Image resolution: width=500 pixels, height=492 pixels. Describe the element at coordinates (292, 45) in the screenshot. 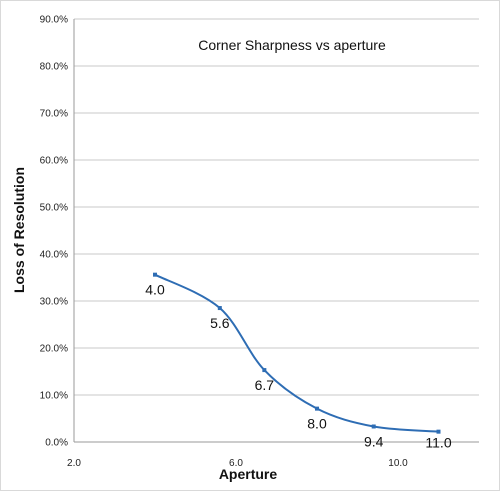

I see `chart-title: Corner Sharpness vs aperture` at that location.